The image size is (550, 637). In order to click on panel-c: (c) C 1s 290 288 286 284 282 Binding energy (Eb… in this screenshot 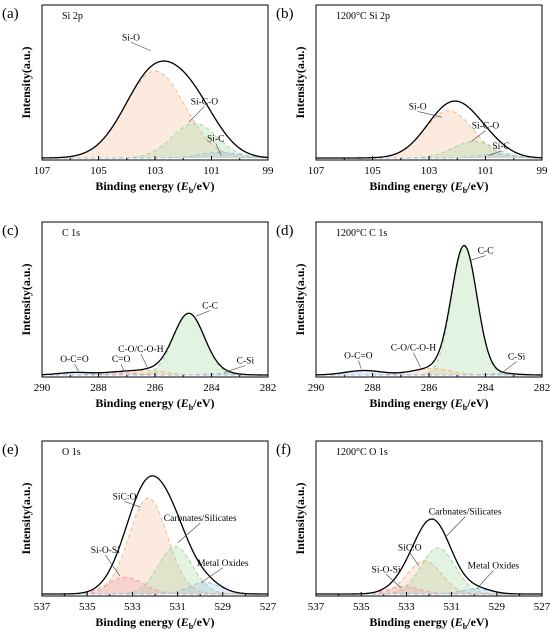, I will do `click(139, 316)`.